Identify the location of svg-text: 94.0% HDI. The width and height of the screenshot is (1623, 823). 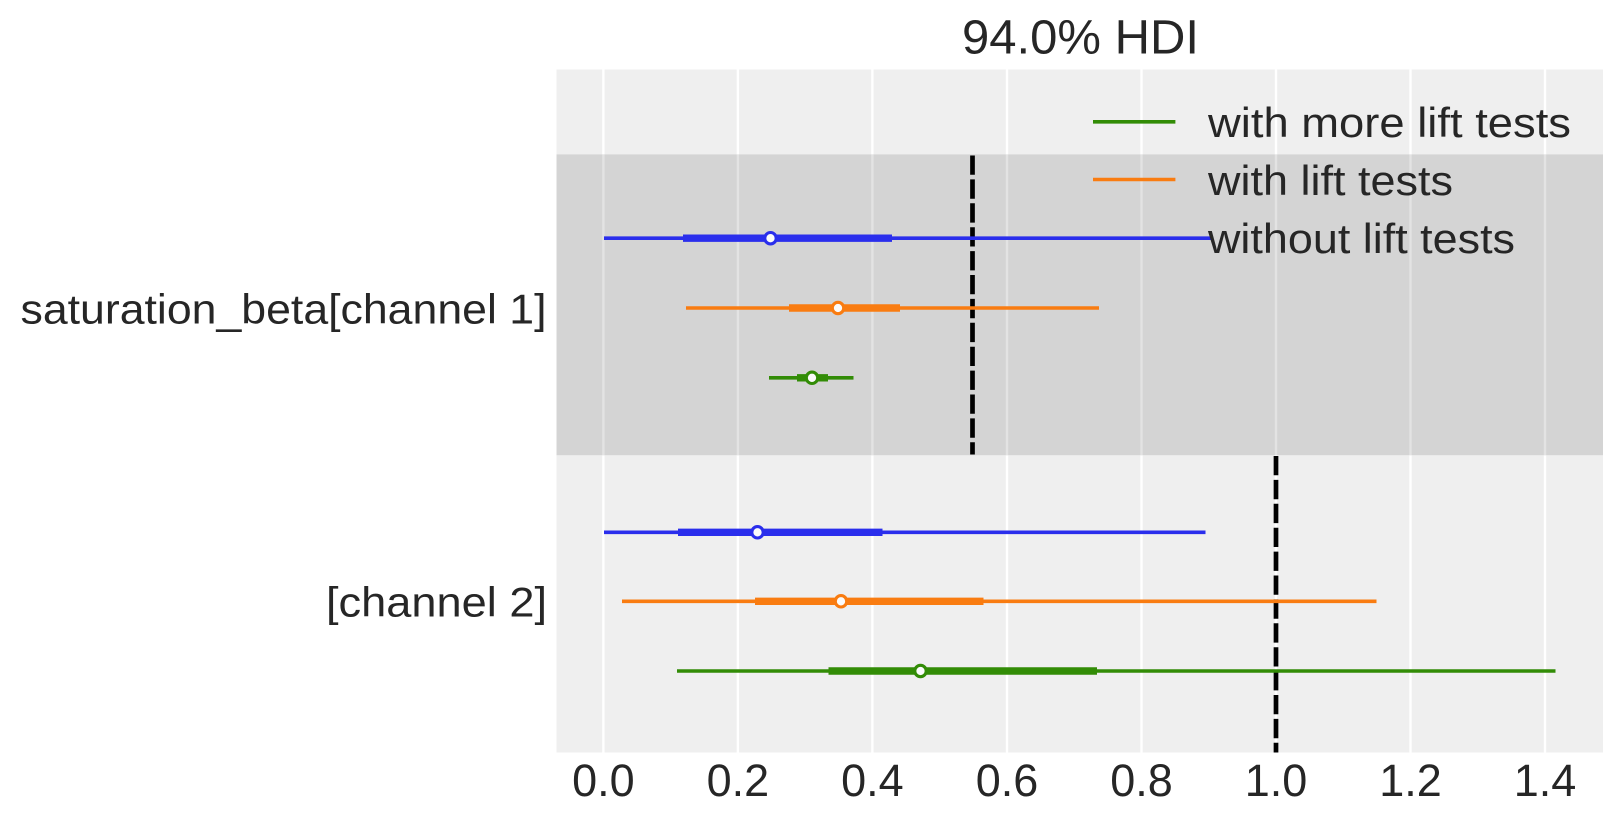
(1080, 38).